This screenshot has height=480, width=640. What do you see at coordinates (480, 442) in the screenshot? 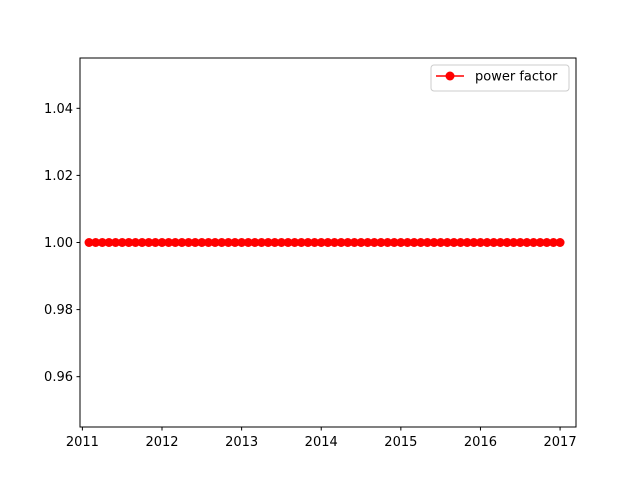
I see `x-tick-label: 2016` at bounding box center [480, 442].